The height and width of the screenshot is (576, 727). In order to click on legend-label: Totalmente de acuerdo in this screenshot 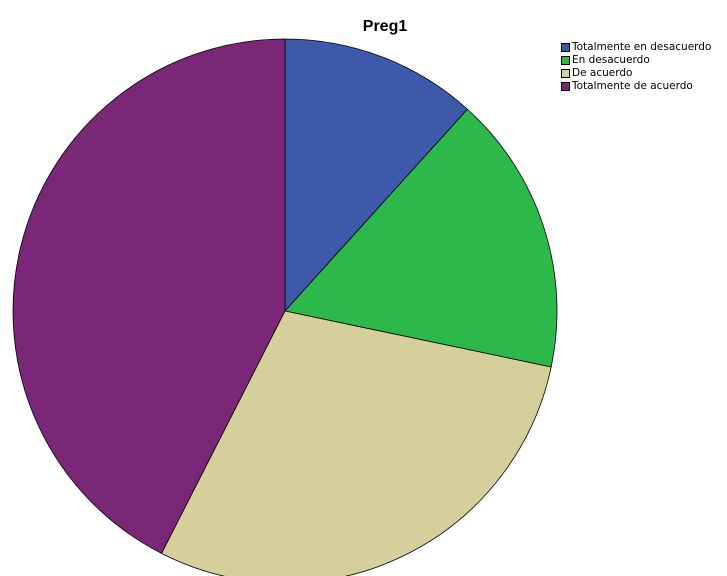, I will do `click(632, 86)`.